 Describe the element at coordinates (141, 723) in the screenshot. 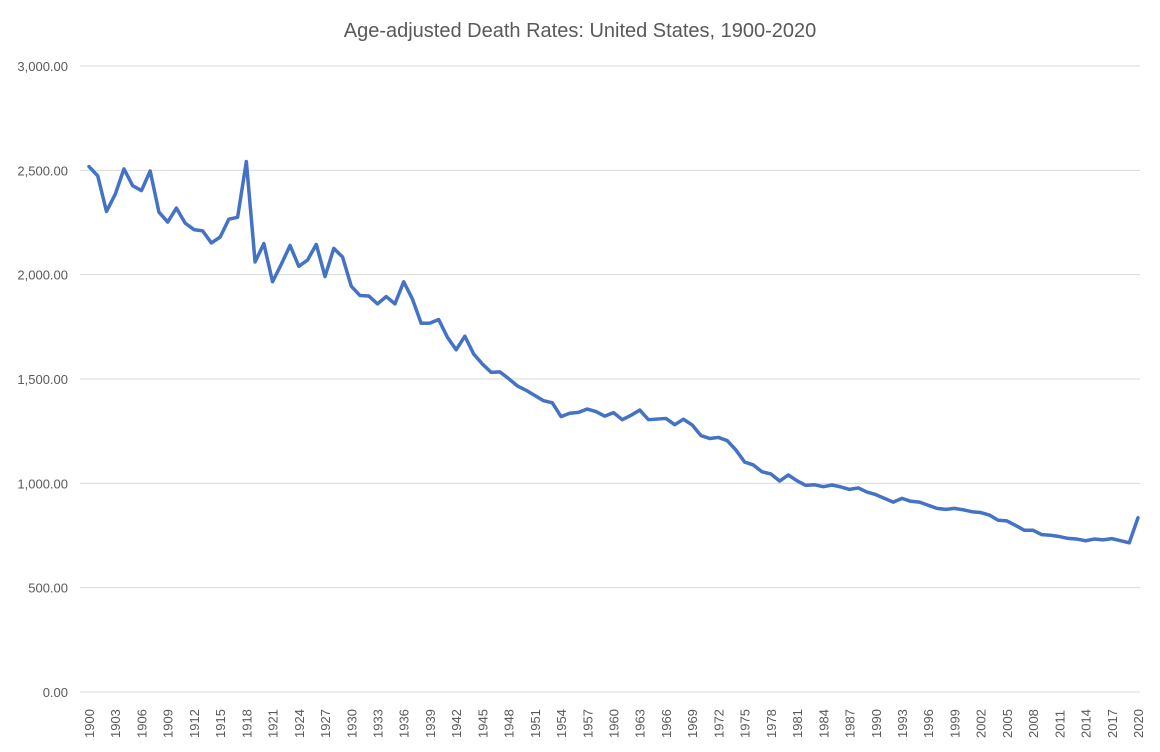

I see `x-tick-label: 1906` at that location.